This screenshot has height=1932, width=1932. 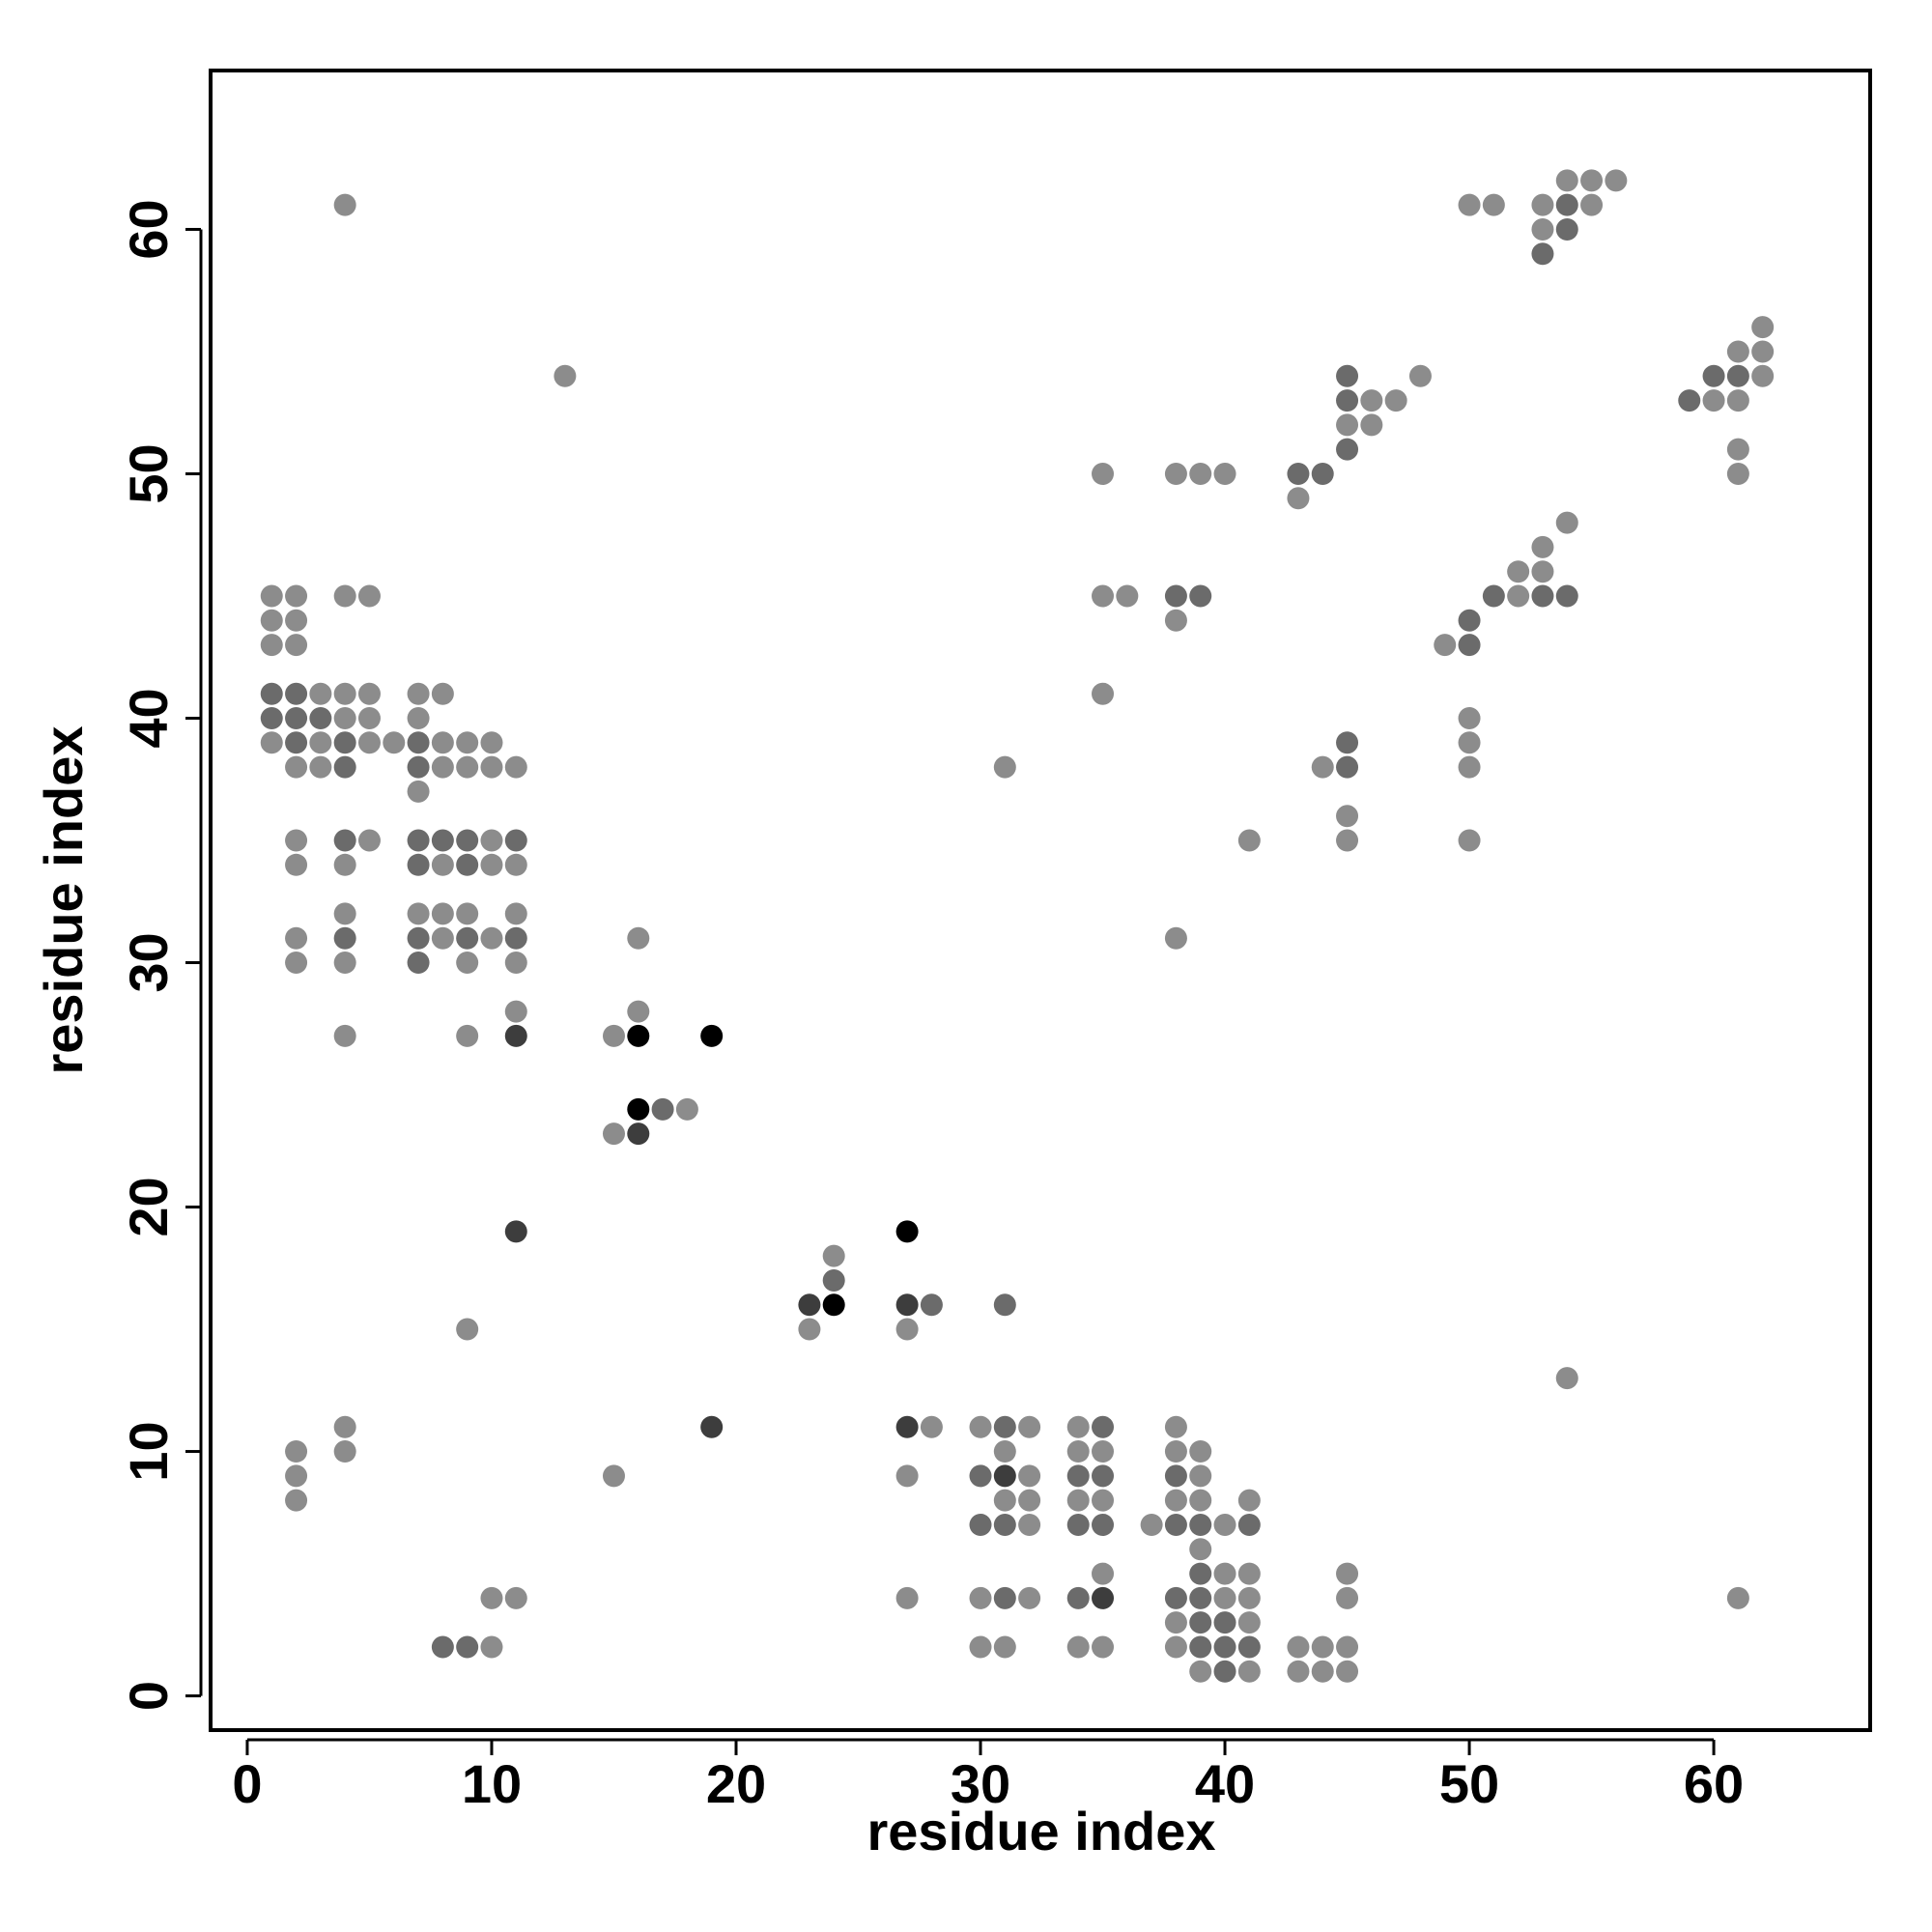 What do you see at coordinates (736, 1783) in the screenshot?
I see `x-tick-label: 20` at bounding box center [736, 1783].